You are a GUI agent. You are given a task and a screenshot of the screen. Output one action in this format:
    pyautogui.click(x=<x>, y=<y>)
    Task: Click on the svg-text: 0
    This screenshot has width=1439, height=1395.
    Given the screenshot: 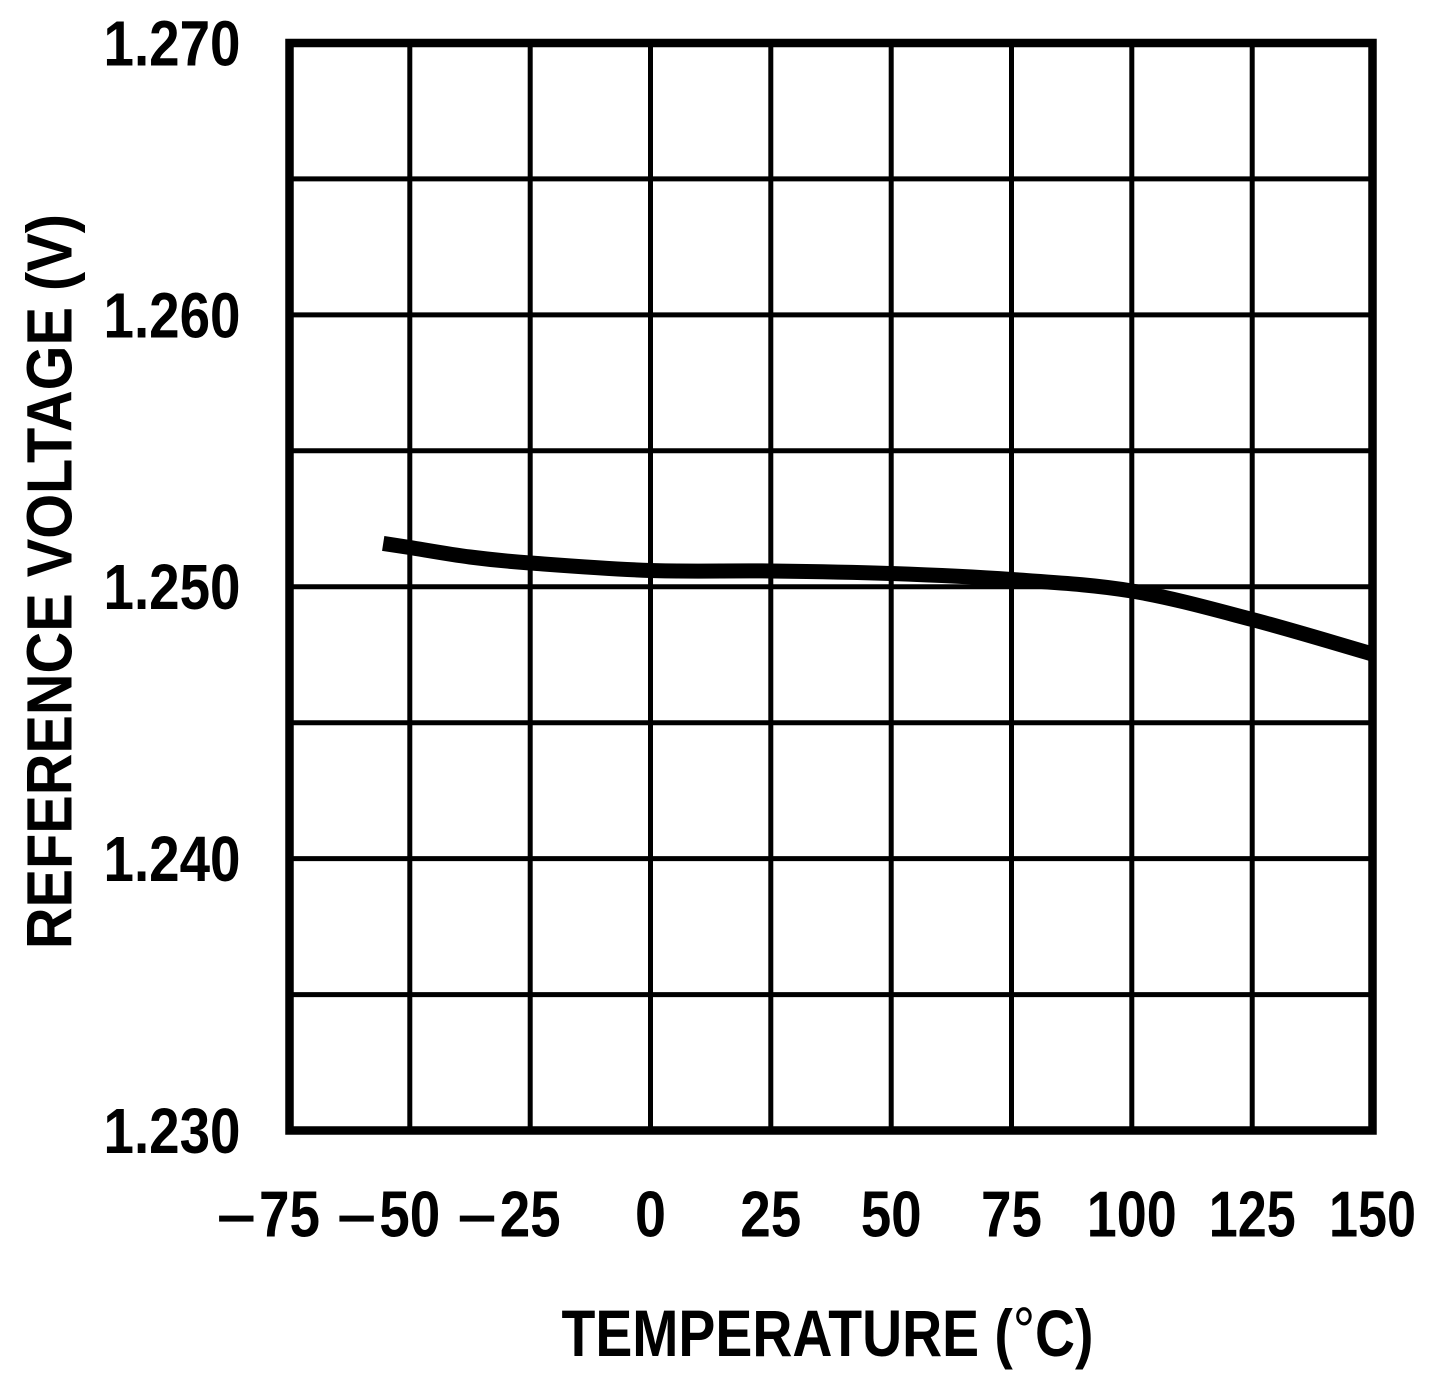 What is the action you would take?
    pyautogui.click(x=650, y=1214)
    